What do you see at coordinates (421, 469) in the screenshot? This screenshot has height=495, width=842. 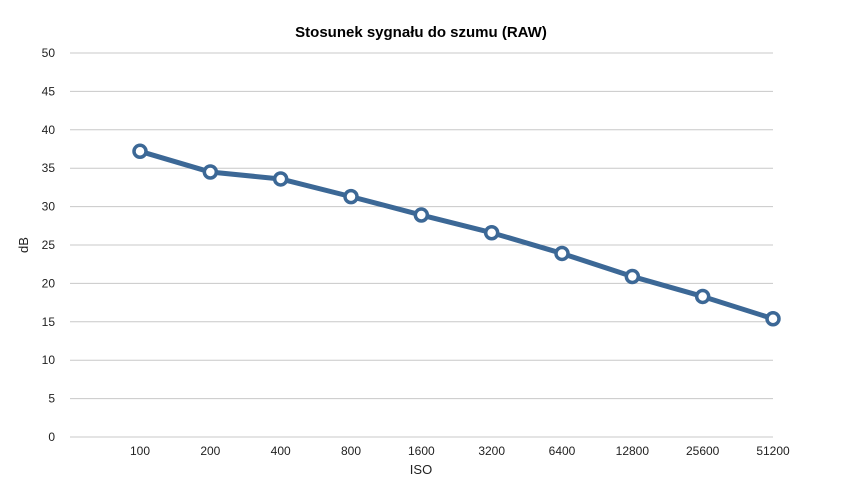 I see `x-axis-label: ISO` at bounding box center [421, 469].